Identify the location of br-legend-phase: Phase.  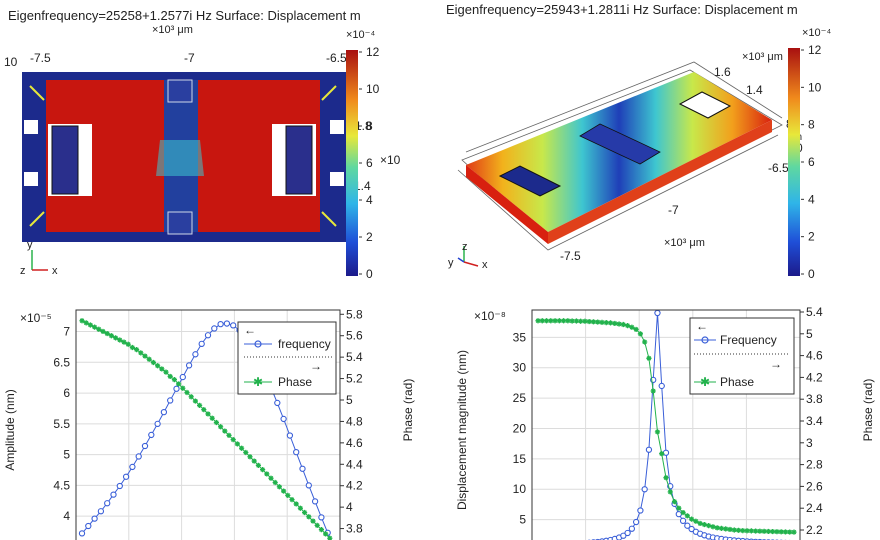
(737, 382).